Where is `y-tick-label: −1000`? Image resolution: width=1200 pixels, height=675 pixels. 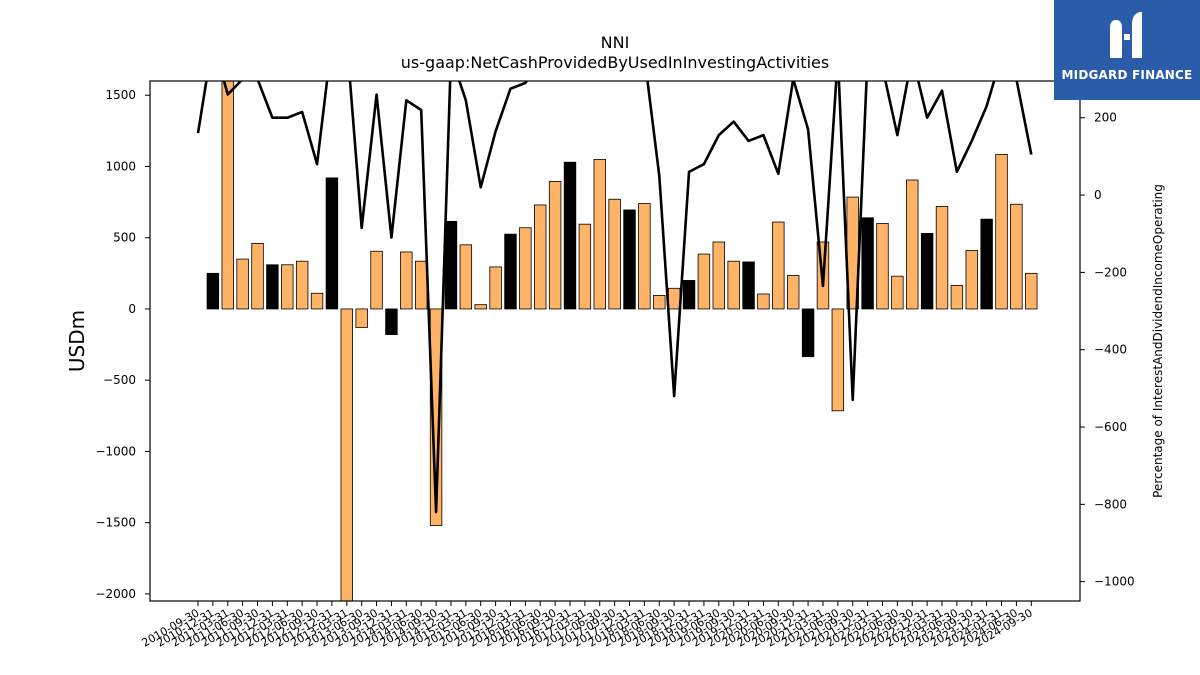
y-tick-label: −1000 is located at coordinates (115, 451).